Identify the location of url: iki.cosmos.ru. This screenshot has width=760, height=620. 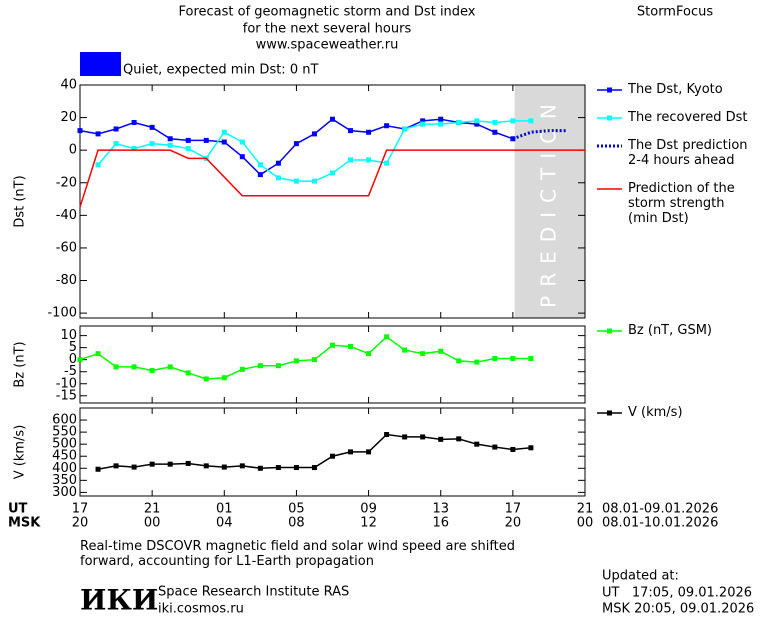
(201, 609).